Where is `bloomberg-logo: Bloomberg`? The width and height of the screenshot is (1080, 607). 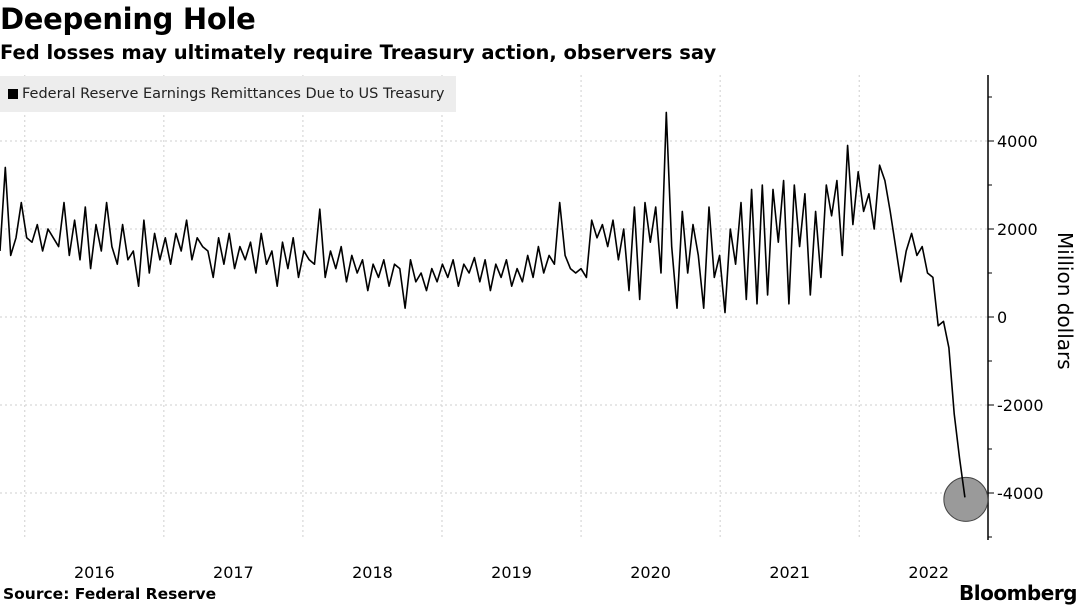
bloomberg-logo: Bloomberg is located at coordinates (1018, 593).